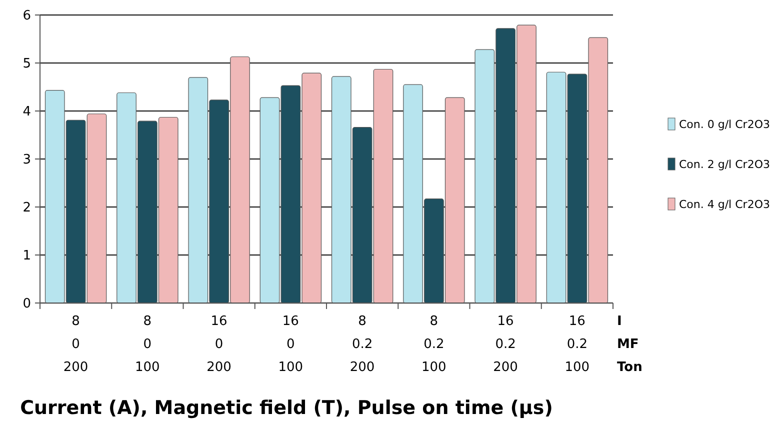  I want to click on x-tick-label: 16 0.2 200, so click(505, 344).